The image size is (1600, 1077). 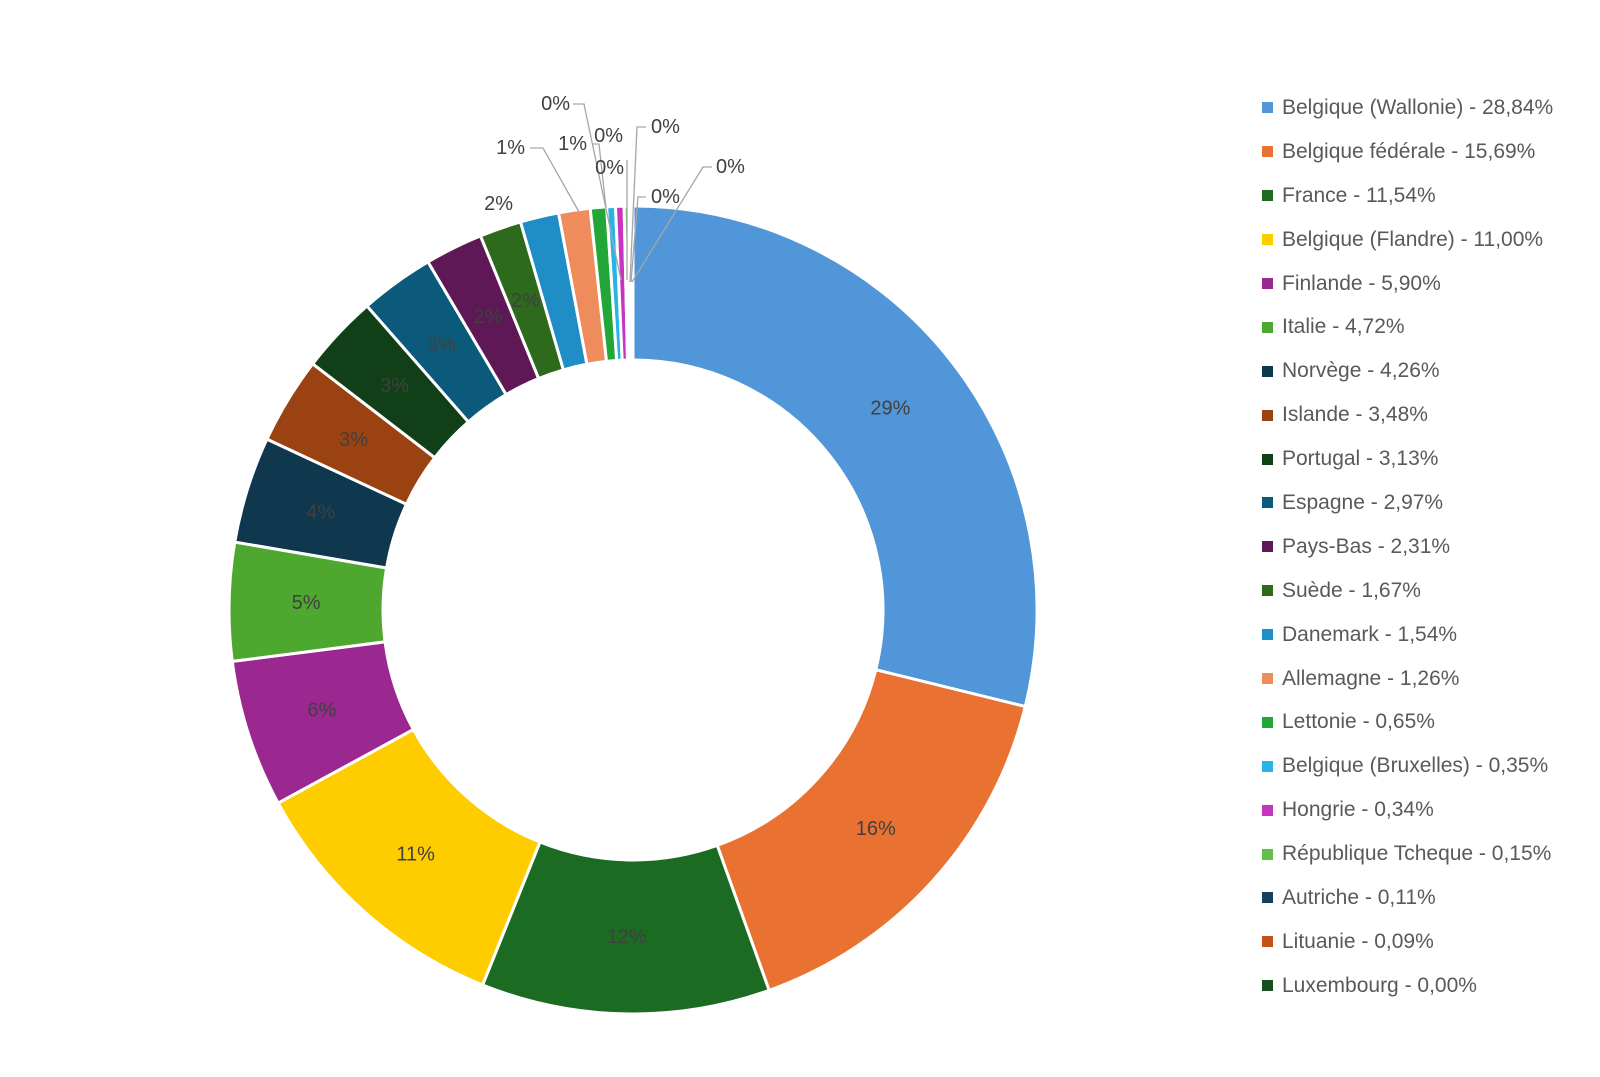 I want to click on legend-label: Hongrie - 0,34%, so click(x=1358, y=810).